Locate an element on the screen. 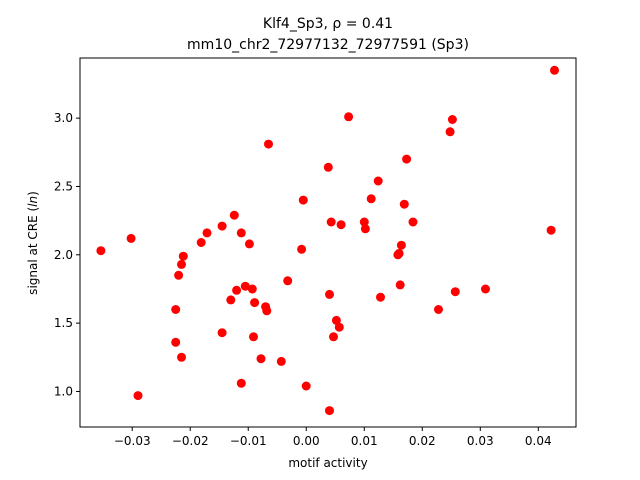 This screenshot has width=640, height=480. y-tick-label-3: 2.5 is located at coordinates (63, 186).